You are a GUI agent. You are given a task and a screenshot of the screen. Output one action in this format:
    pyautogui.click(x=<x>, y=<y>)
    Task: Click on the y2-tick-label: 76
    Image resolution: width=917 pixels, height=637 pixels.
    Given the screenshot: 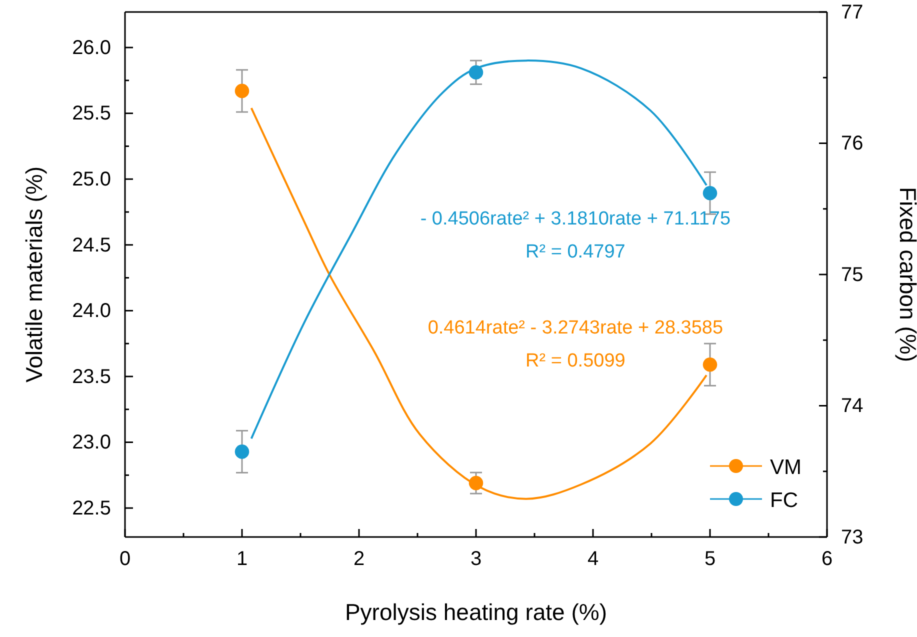 What is the action you would take?
    pyautogui.click(x=852, y=143)
    